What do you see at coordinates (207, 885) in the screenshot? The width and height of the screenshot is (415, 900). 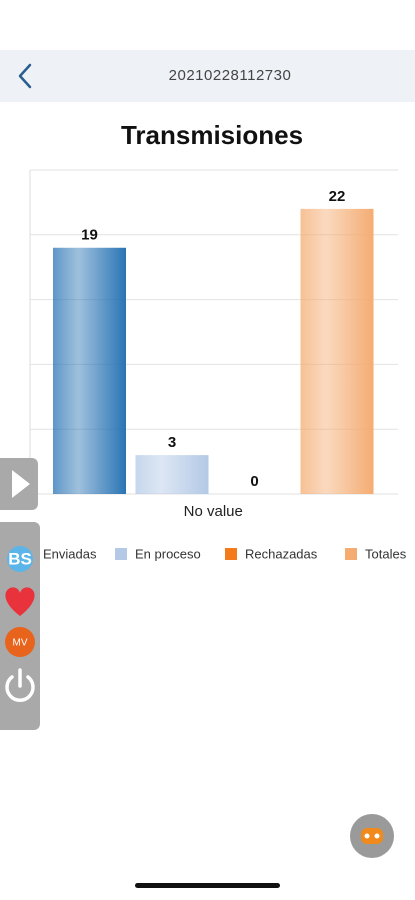 I see `home-indicator` at bounding box center [207, 885].